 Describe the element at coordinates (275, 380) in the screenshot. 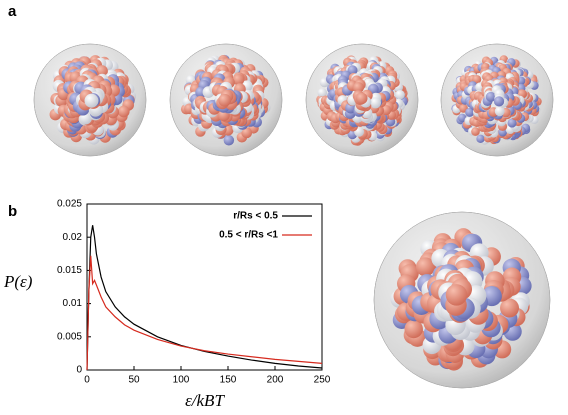

I see `x-tick-label: 200` at that location.